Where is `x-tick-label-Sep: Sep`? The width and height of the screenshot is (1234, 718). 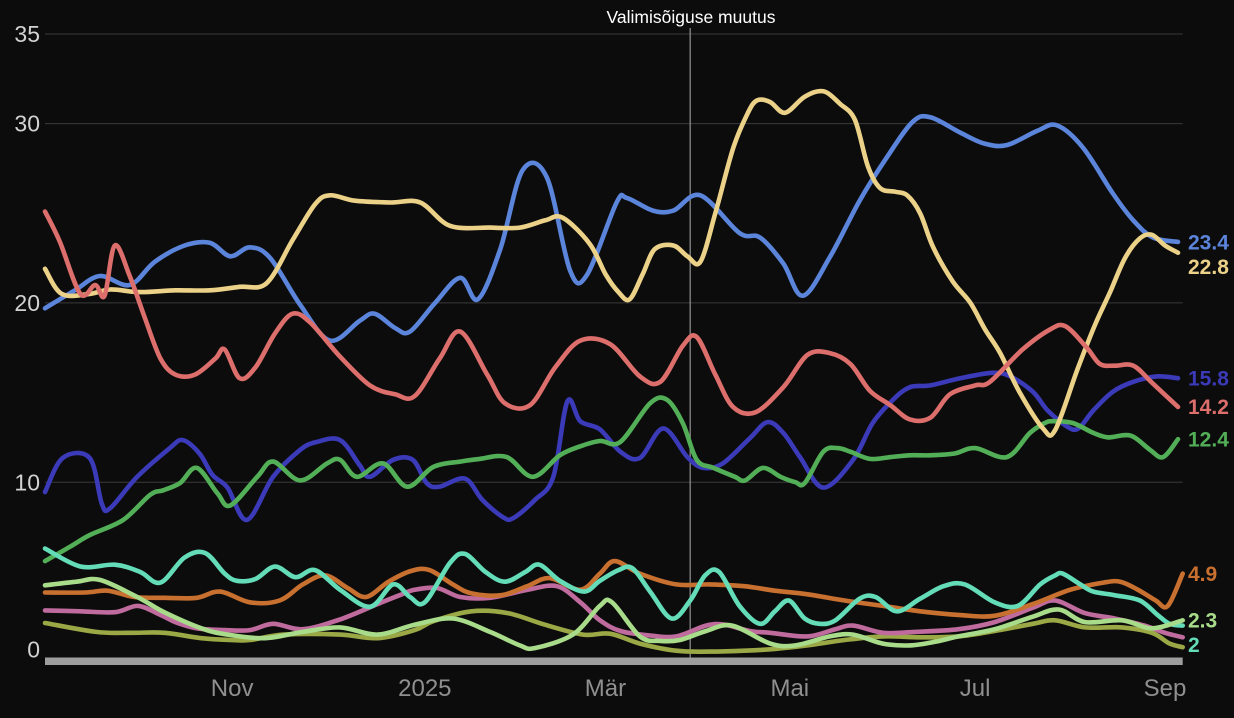
x-tick-label-Sep: Sep is located at coordinates (1165, 688).